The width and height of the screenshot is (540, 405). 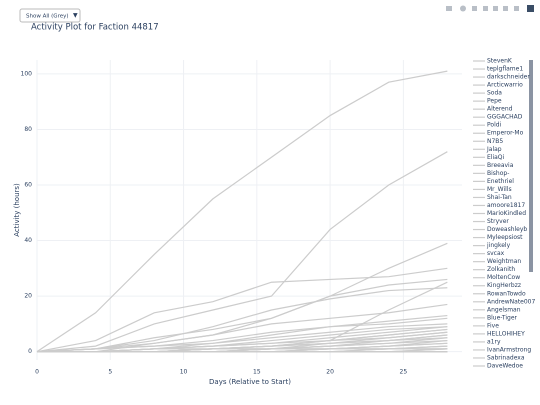 I want to click on legend-label: Bishop-, so click(x=498, y=173).